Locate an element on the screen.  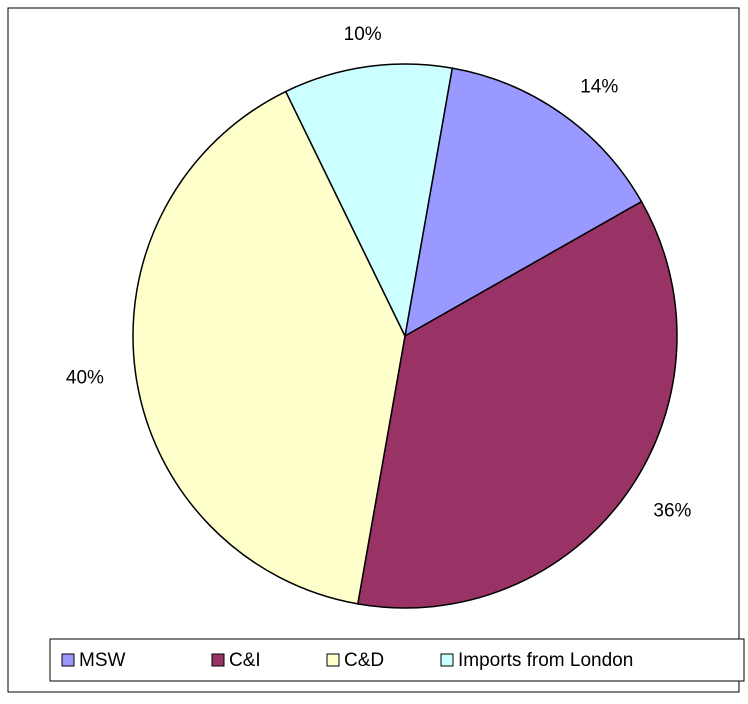
data-label: 36% is located at coordinates (672, 510).